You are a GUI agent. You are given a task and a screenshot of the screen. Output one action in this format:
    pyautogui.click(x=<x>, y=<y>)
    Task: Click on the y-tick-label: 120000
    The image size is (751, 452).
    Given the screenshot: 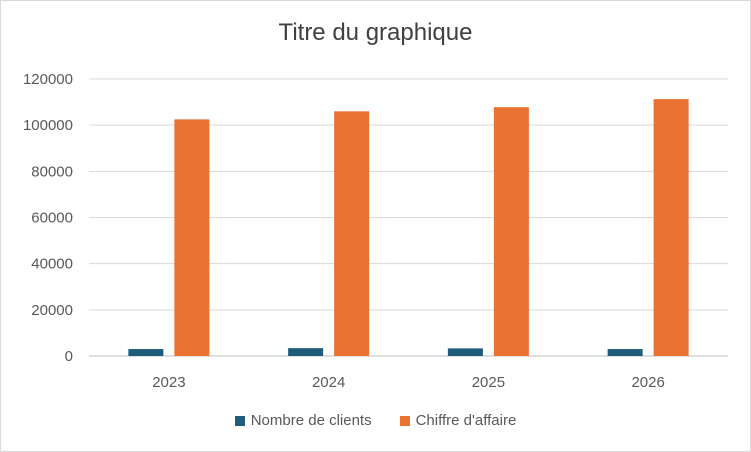 What is the action you would take?
    pyautogui.click(x=48, y=79)
    